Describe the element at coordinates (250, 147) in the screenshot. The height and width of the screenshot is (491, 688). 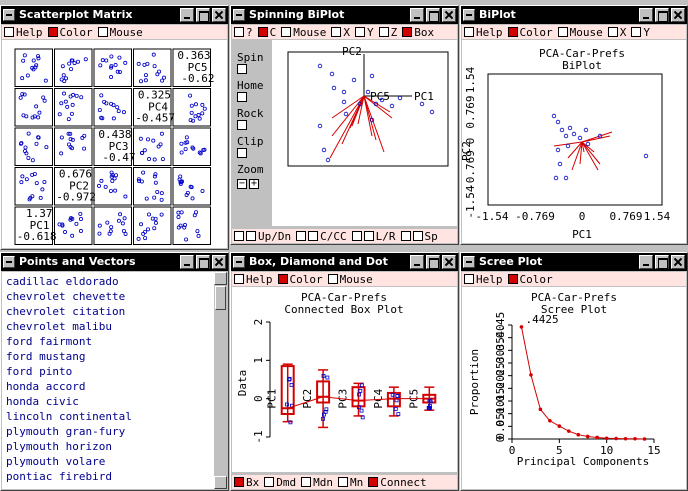
I see `clip-control: Clip` at that location.